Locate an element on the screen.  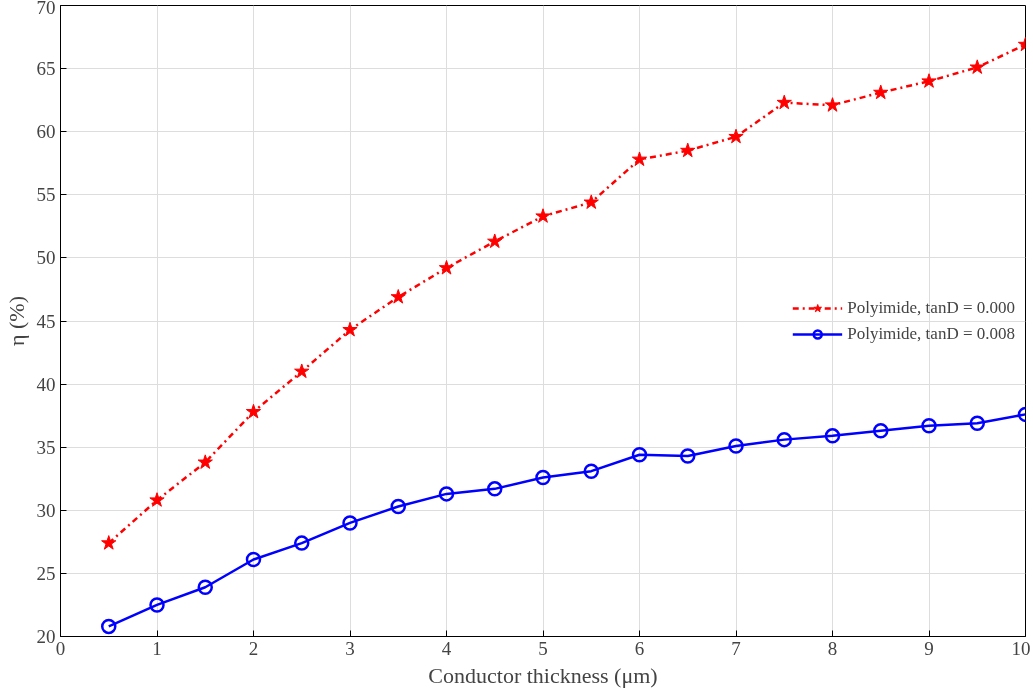
x-tick-label: 10 is located at coordinates (1021, 648).